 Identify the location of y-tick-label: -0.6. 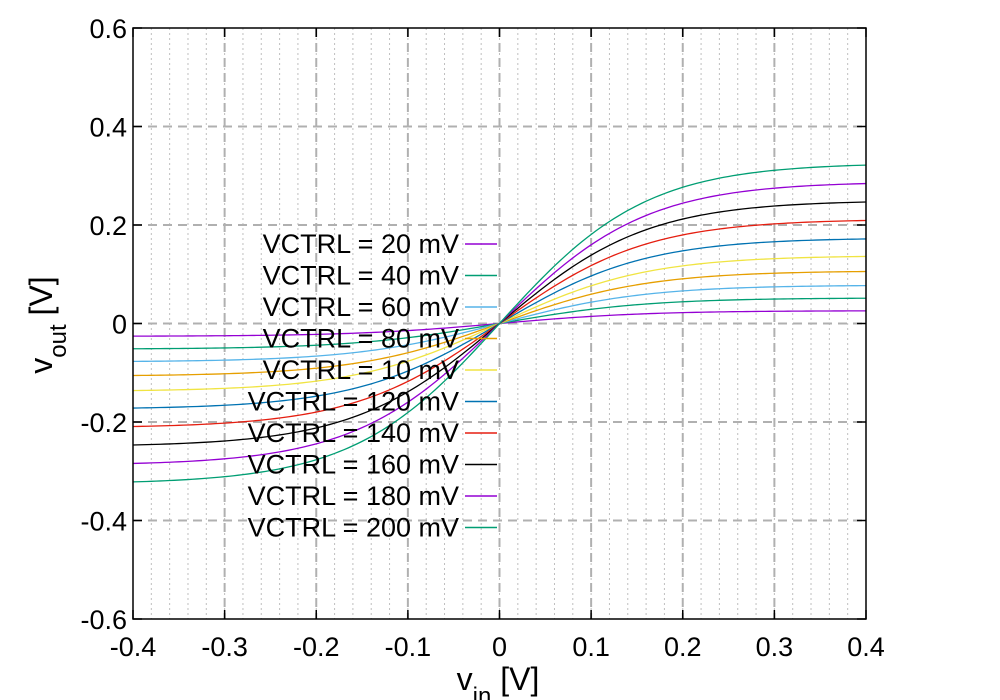
(103, 620).